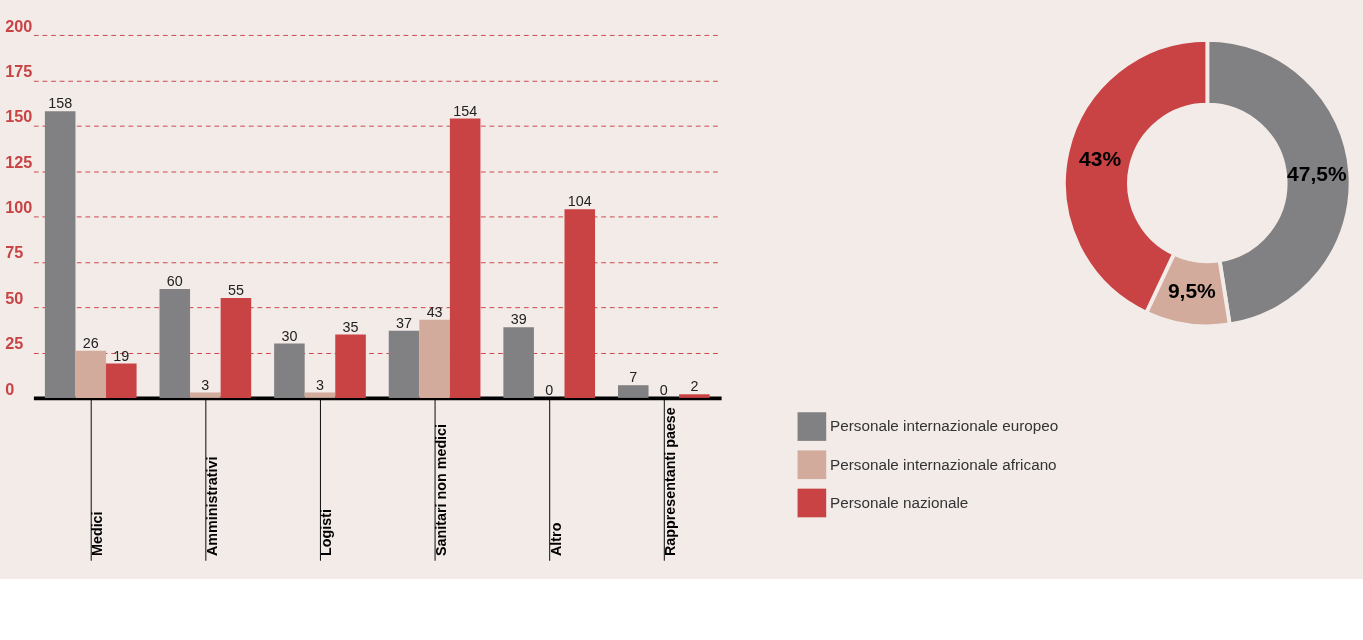  Describe the element at coordinates (60, 103) in the screenshot. I see `data-label: 158` at that location.